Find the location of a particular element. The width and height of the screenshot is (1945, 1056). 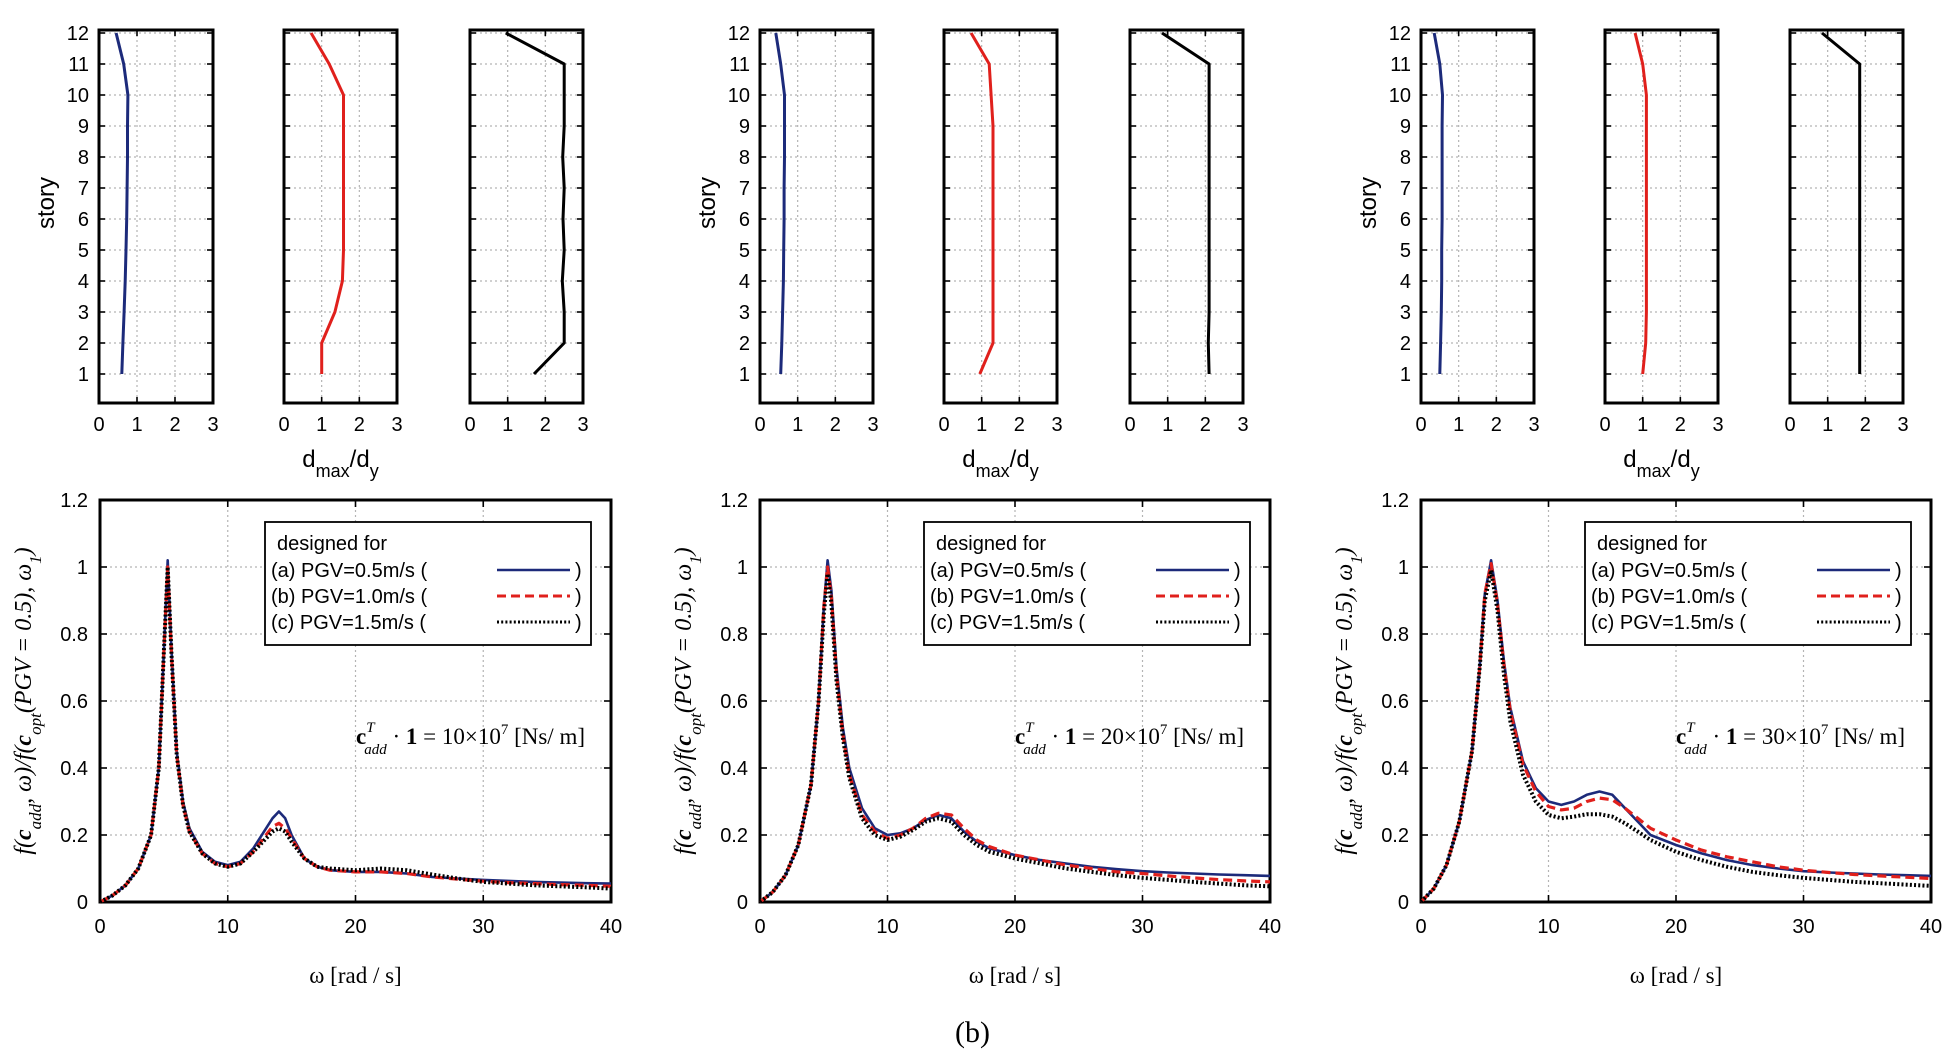

y-tick-label: 4 is located at coordinates (744, 282).